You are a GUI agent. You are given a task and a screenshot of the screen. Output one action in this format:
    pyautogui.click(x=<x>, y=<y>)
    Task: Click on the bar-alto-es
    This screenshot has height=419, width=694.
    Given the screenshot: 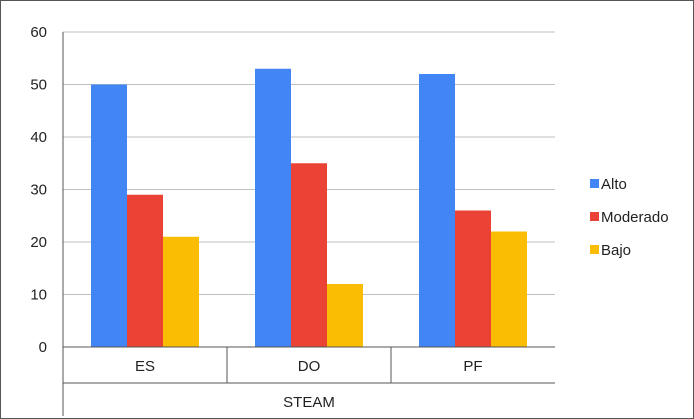 What is the action you would take?
    pyautogui.click(x=109, y=215)
    